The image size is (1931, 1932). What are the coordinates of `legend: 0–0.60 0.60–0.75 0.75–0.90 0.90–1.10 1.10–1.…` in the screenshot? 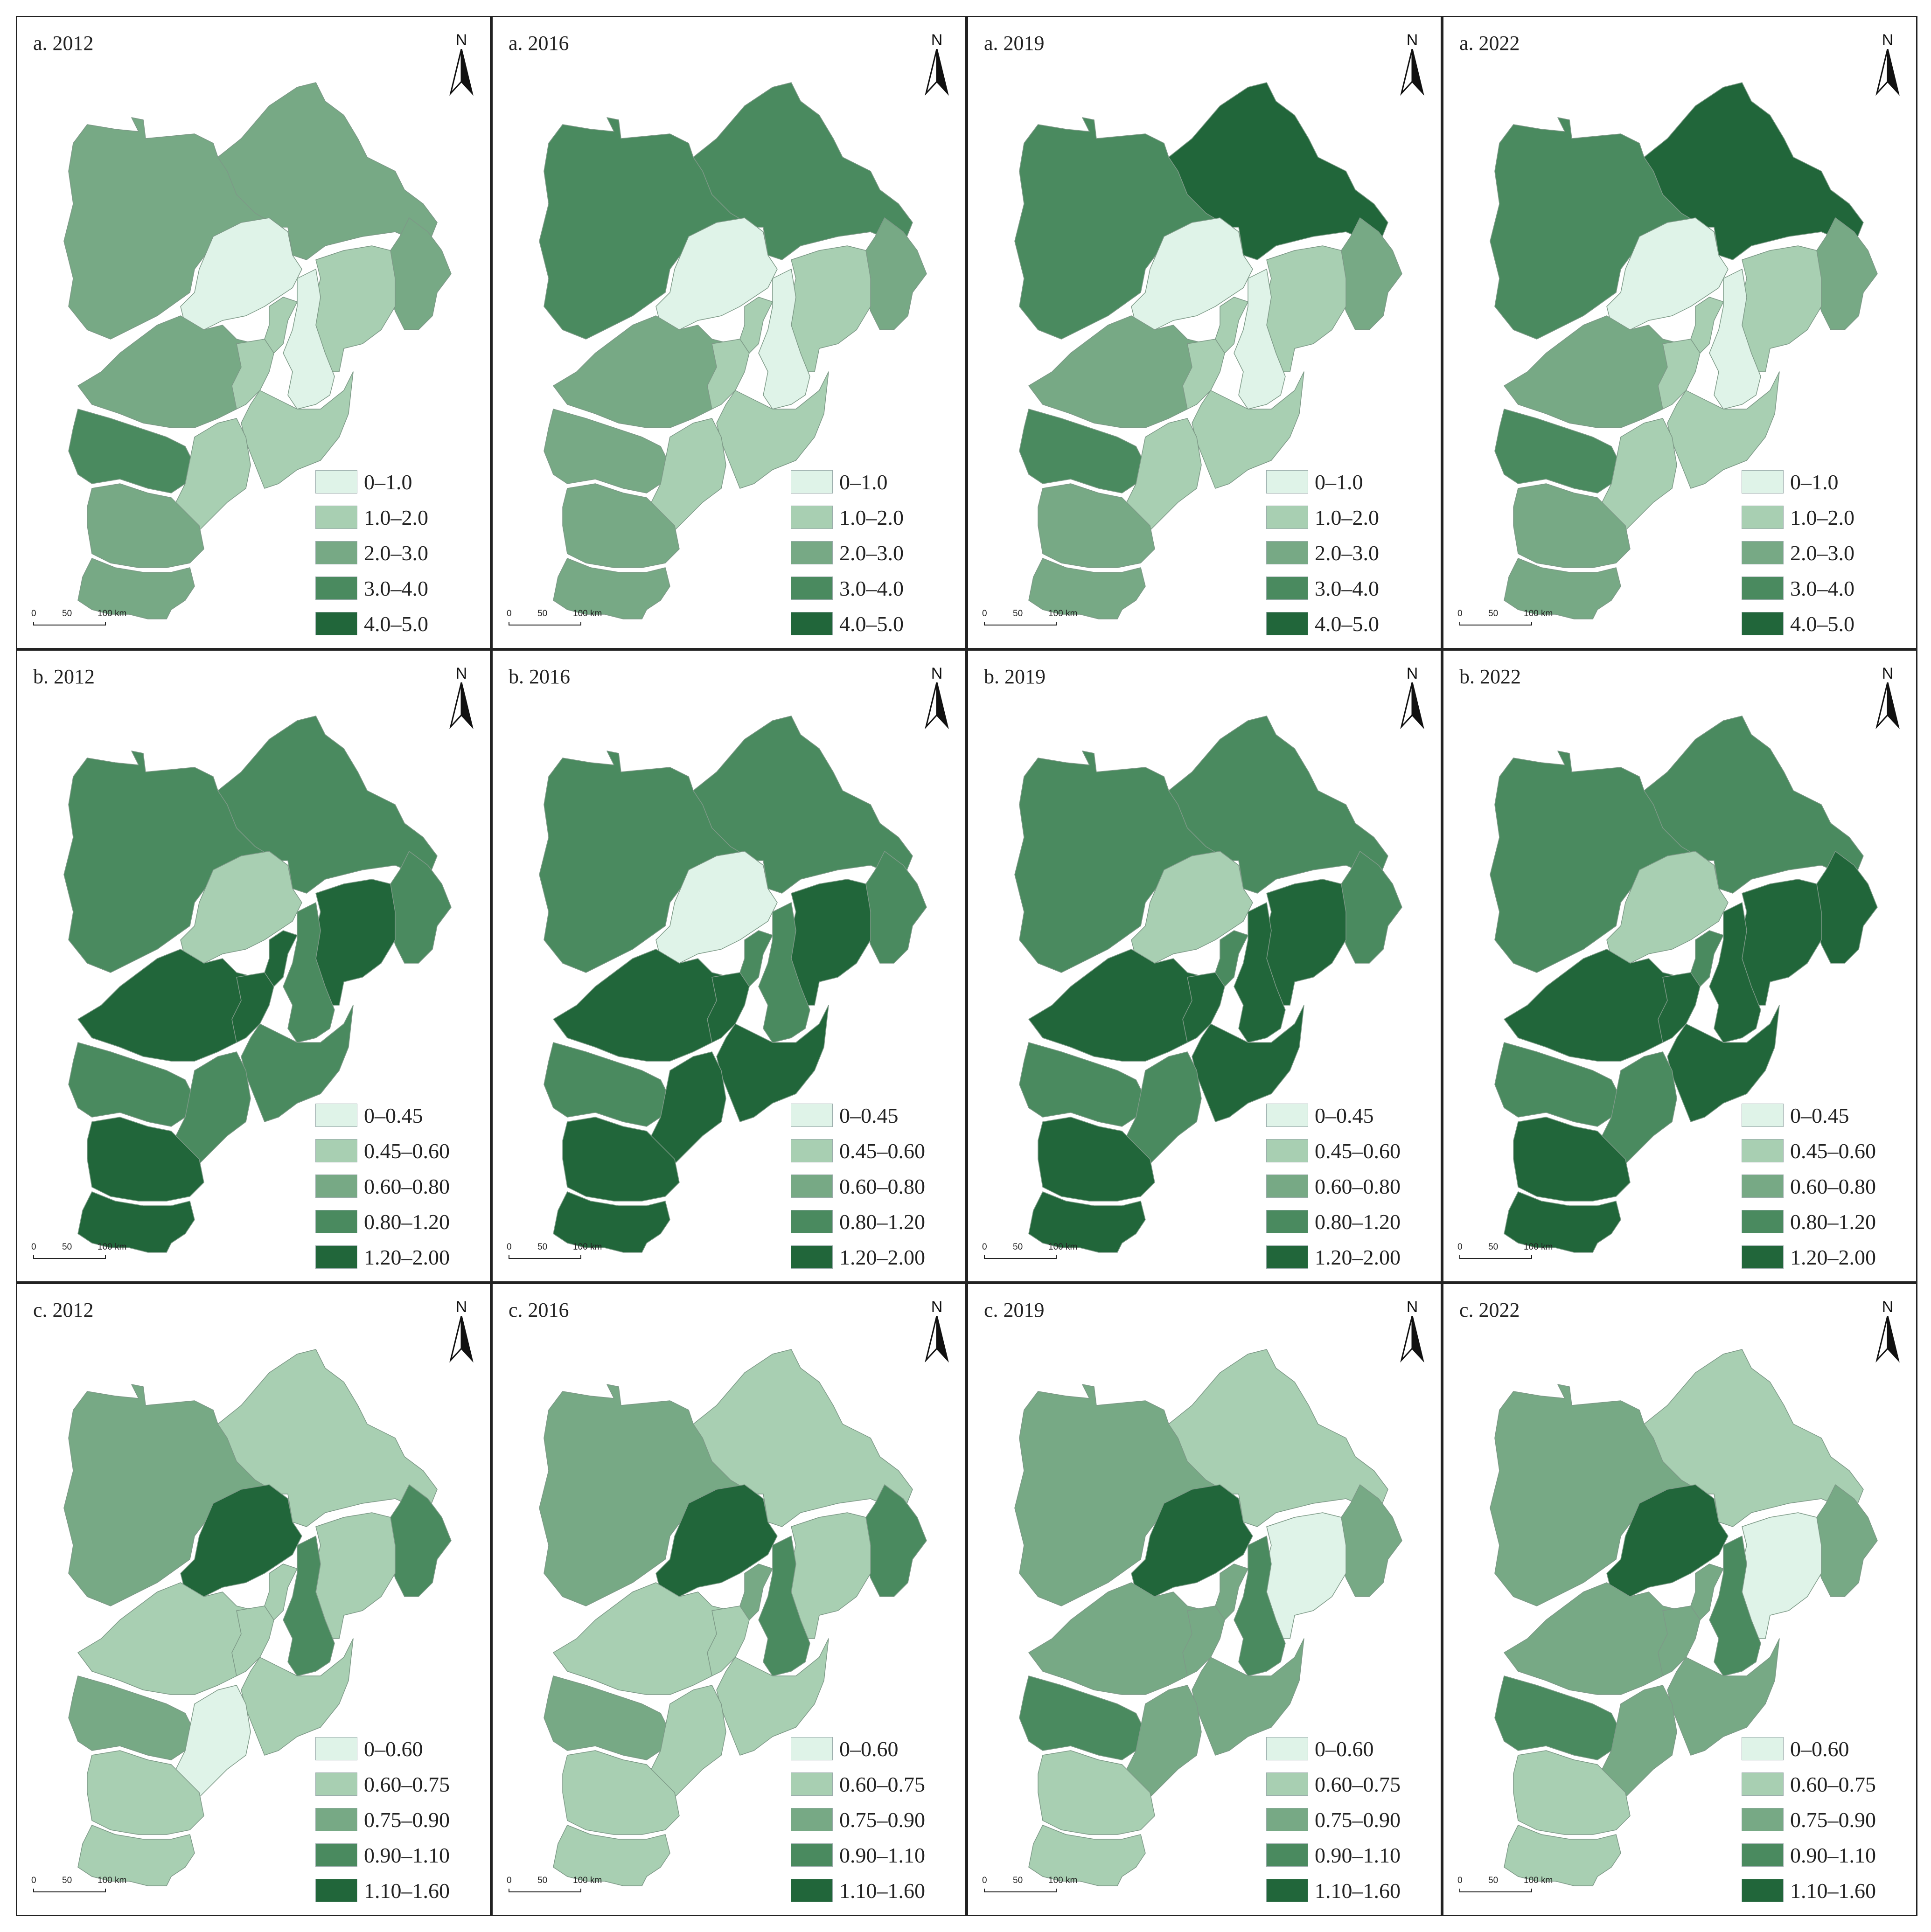 It's located at (395, 1819).